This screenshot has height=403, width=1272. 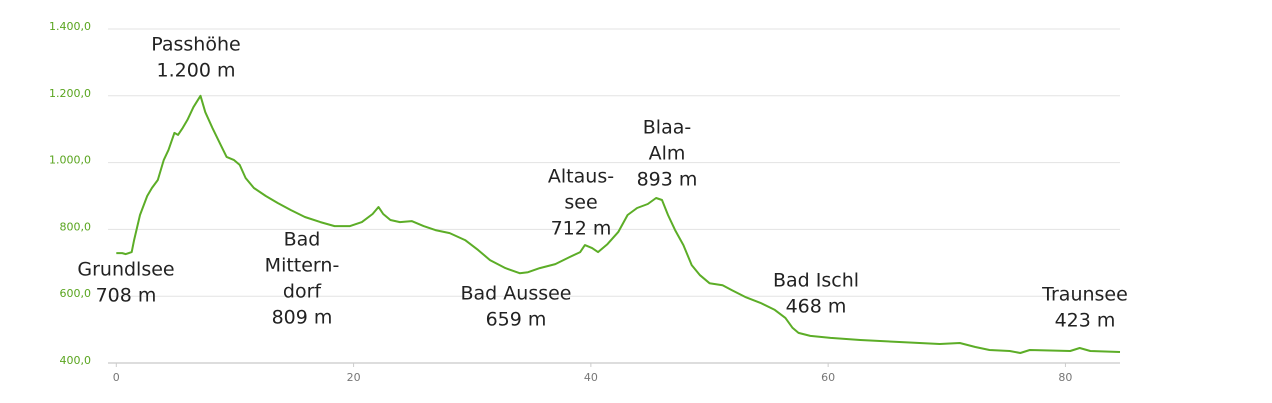 What do you see at coordinates (302, 240) in the screenshot?
I see `annotation: Bad` at bounding box center [302, 240].